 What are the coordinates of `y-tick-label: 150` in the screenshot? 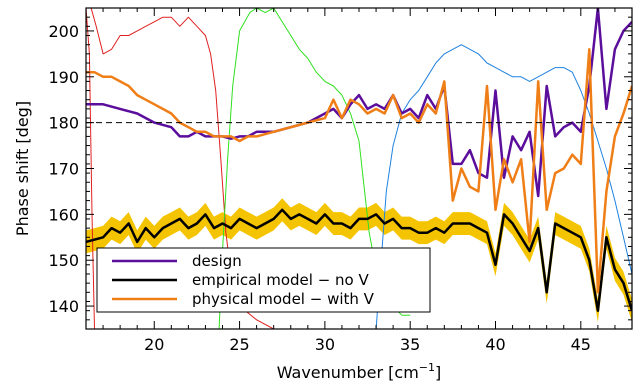 It's located at (63, 260).